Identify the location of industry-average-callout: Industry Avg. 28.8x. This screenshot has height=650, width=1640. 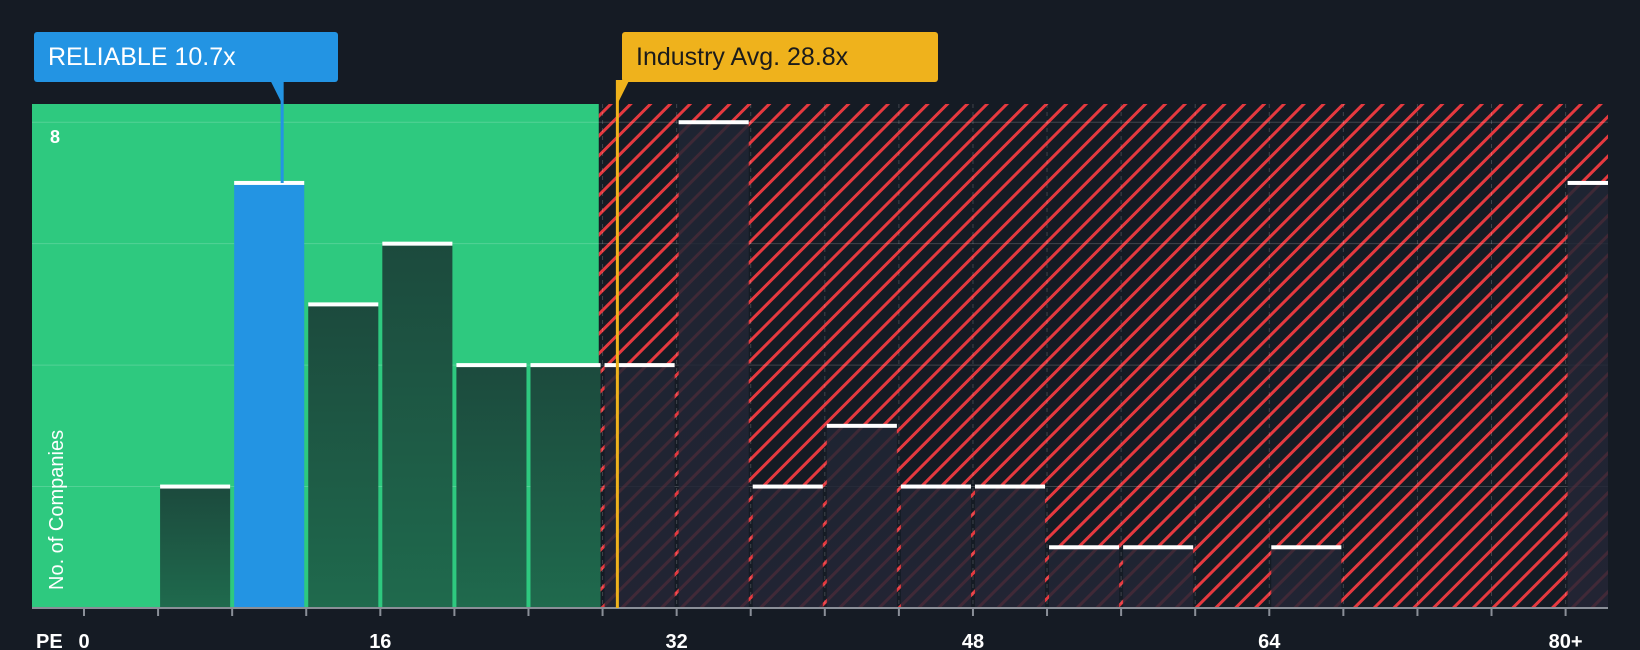
(780, 57).